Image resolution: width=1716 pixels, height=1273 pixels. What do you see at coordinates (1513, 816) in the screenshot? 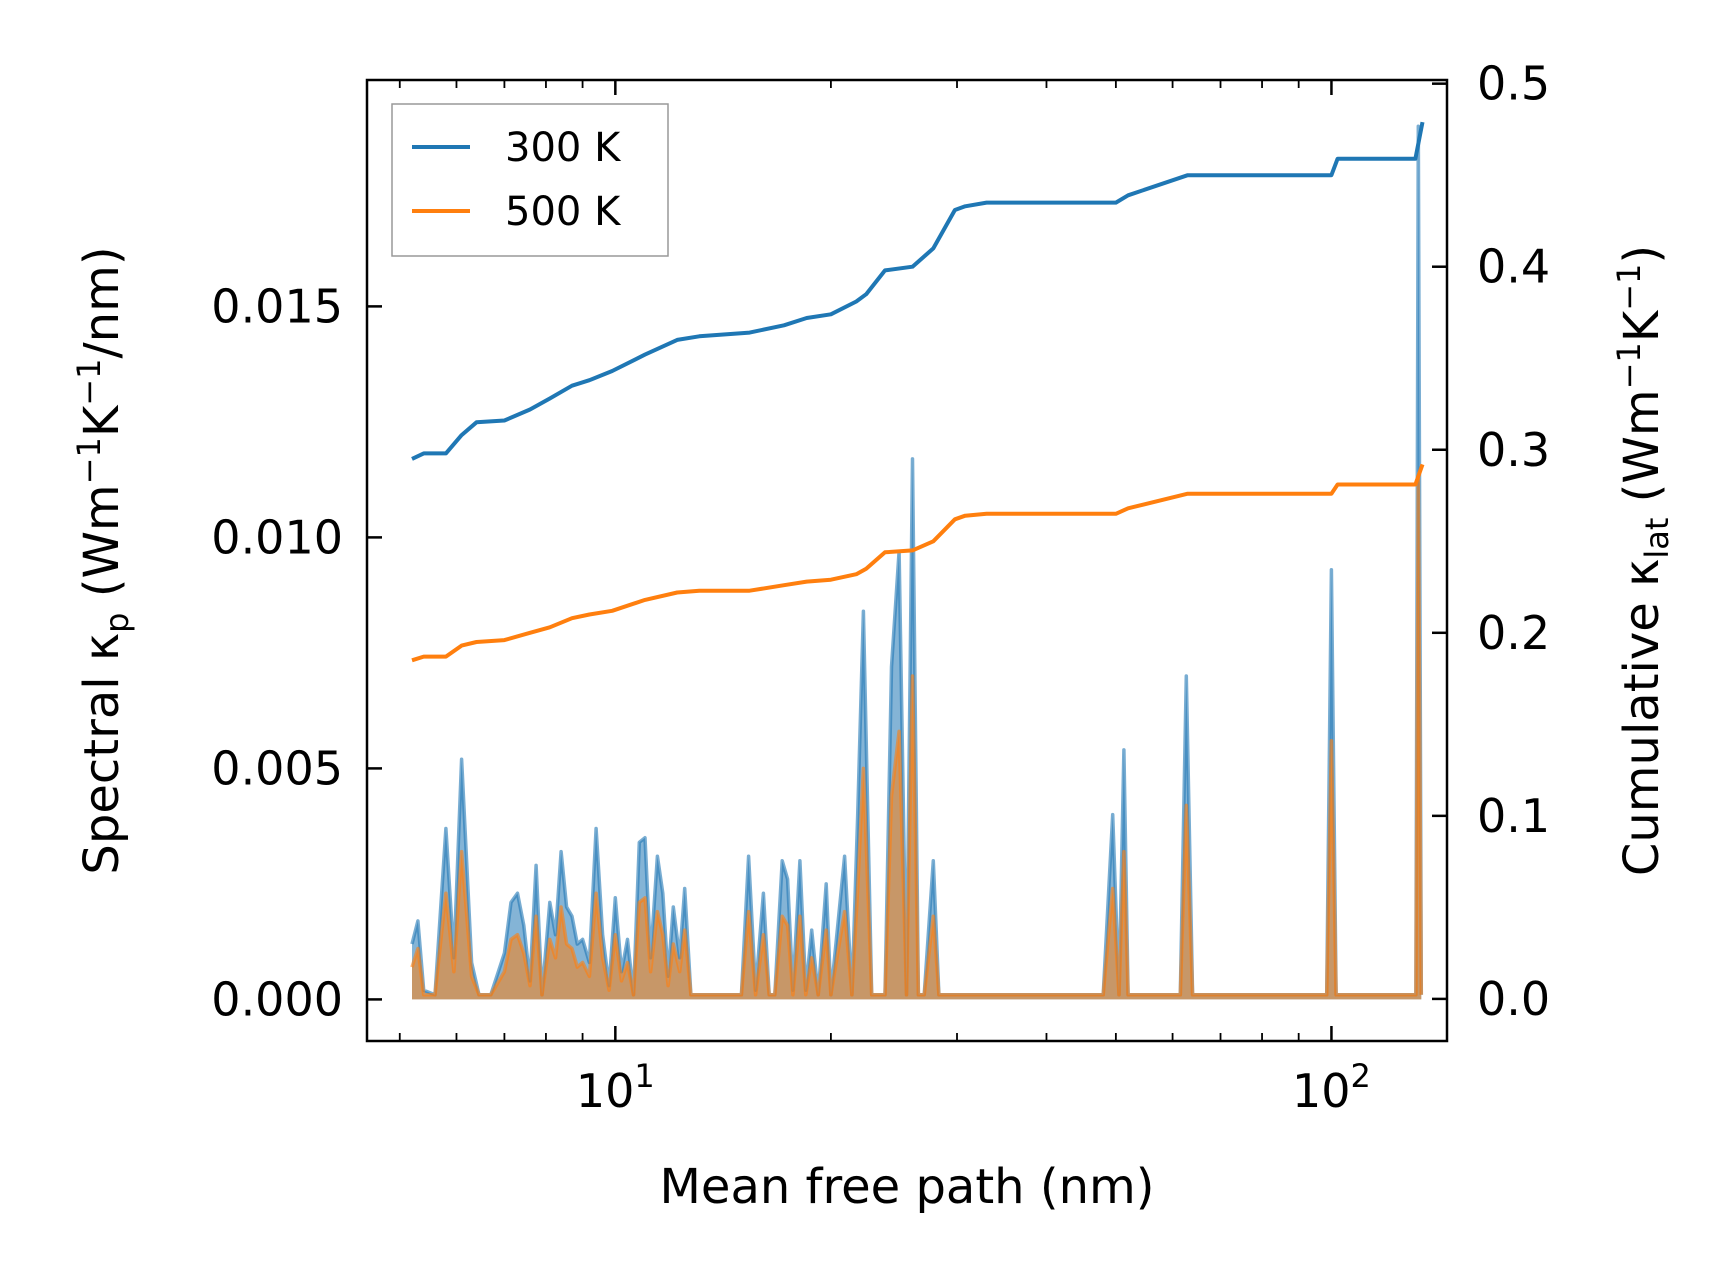
I see `y-right-tick-label-0.1: 0.1` at bounding box center [1513, 816].